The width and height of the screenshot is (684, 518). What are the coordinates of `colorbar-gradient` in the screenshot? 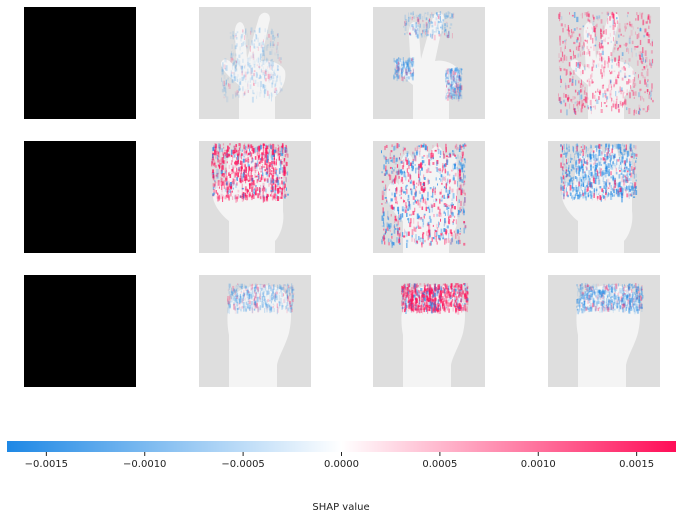 It's located at (341, 446).